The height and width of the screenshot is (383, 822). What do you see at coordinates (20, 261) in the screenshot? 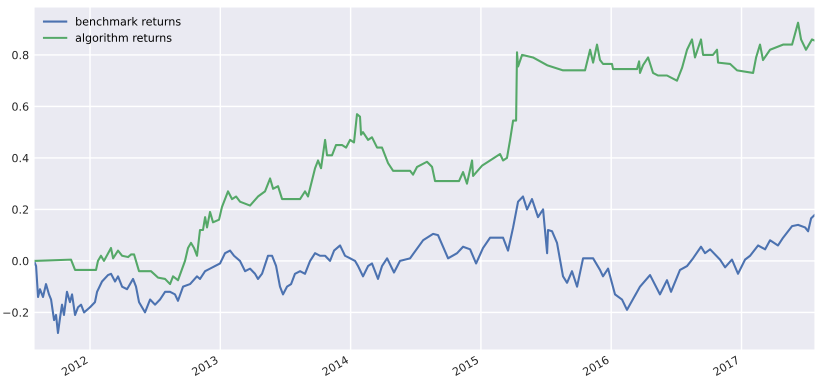
I see `y-tick-label: 0.0` at bounding box center [20, 261].